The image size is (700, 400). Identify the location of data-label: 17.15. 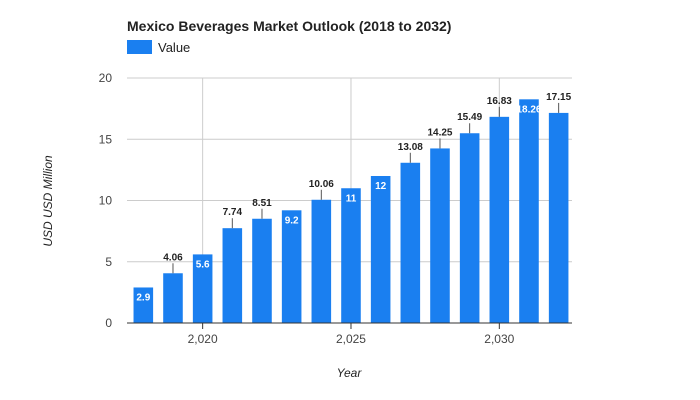
(558, 97).